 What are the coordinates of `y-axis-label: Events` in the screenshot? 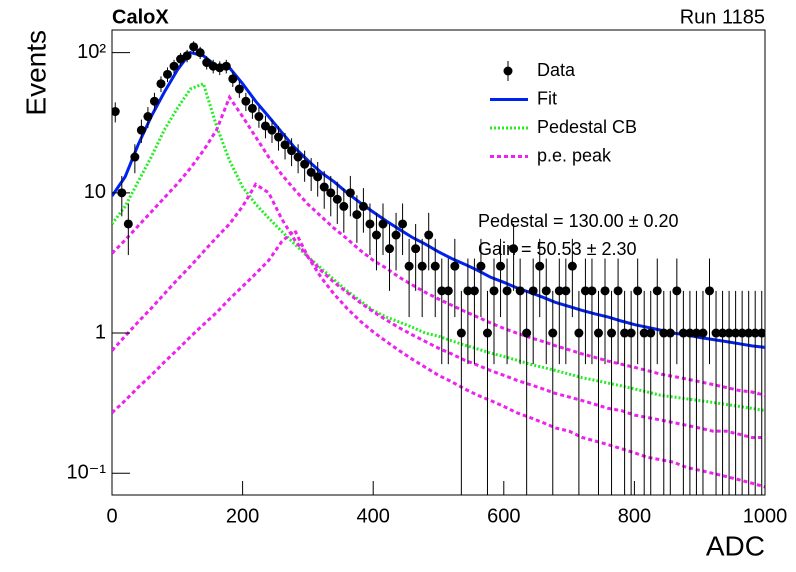 It's located at (35, 73).